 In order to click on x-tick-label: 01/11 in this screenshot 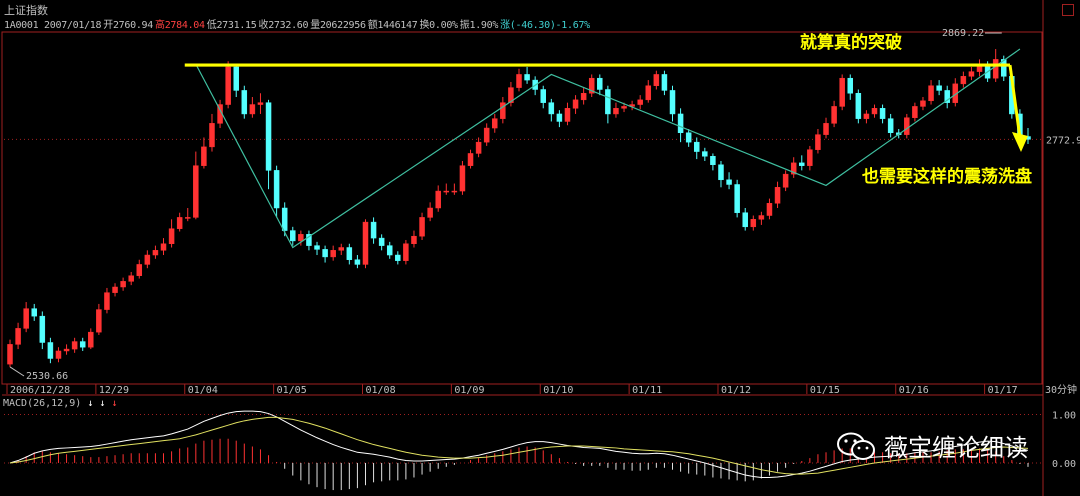, I will do `click(647, 390)`.